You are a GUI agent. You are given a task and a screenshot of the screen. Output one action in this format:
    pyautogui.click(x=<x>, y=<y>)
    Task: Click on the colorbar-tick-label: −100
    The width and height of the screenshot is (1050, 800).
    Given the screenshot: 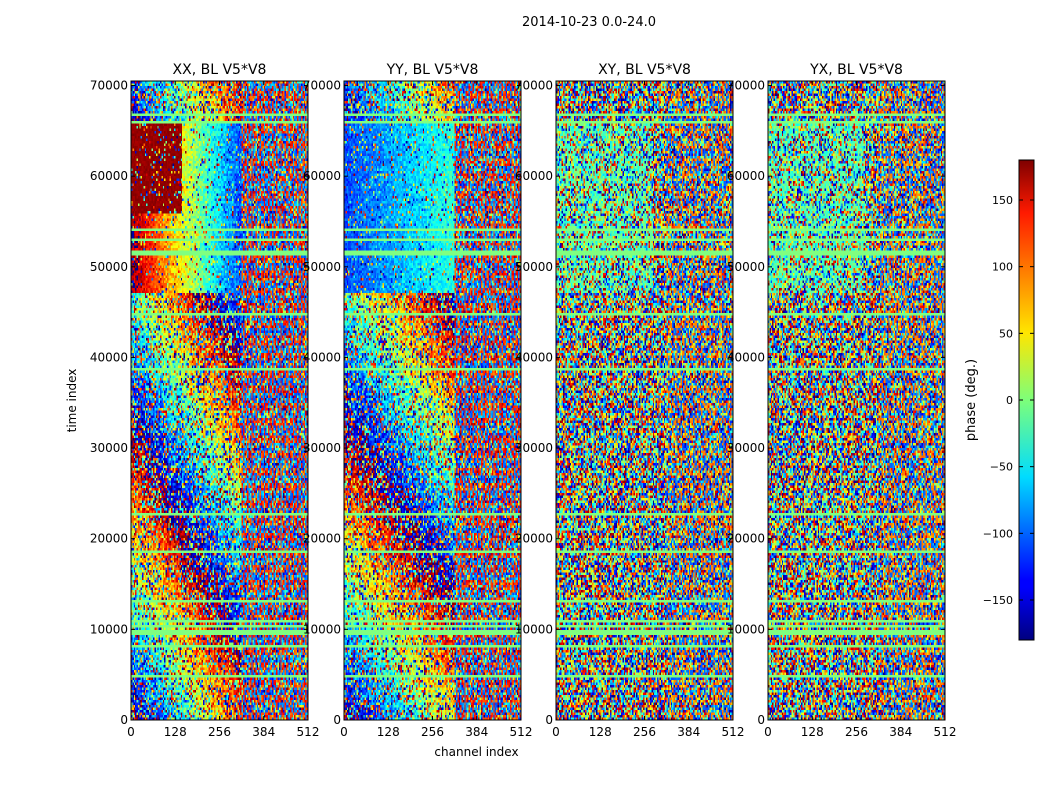 What is the action you would take?
    pyautogui.click(x=998, y=533)
    